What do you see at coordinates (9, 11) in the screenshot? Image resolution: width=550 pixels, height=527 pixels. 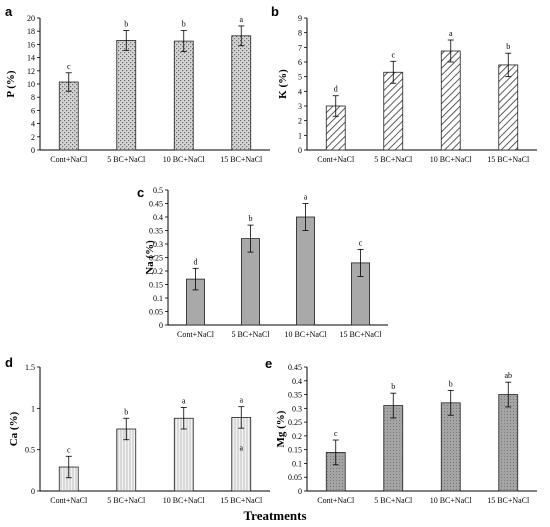 I see `panel-letter: a` at bounding box center [9, 11].